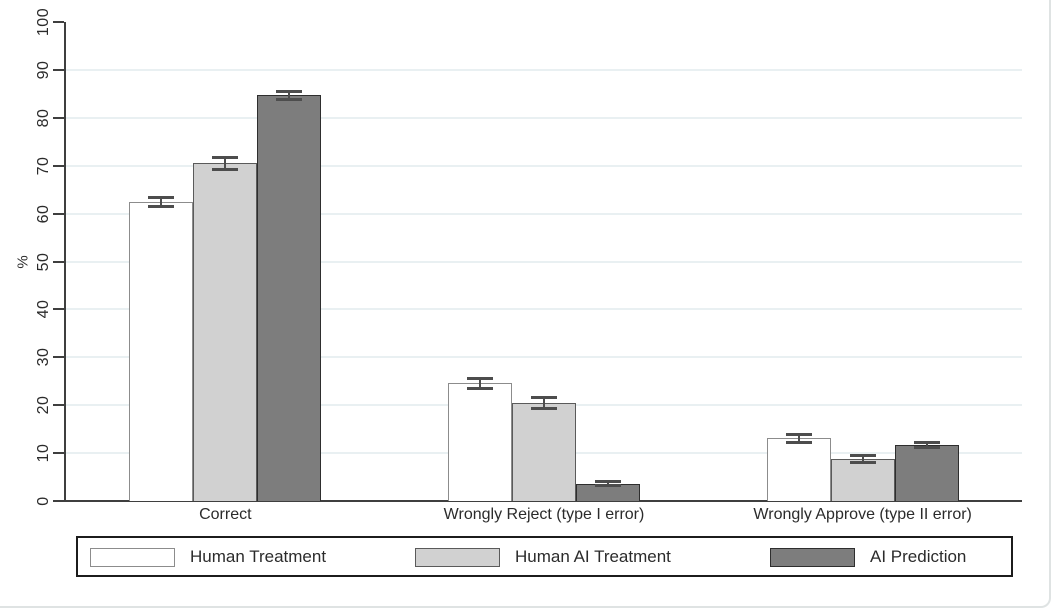 The image size is (1051, 608). I want to click on legend-swatch-human-treatment, so click(132, 557).